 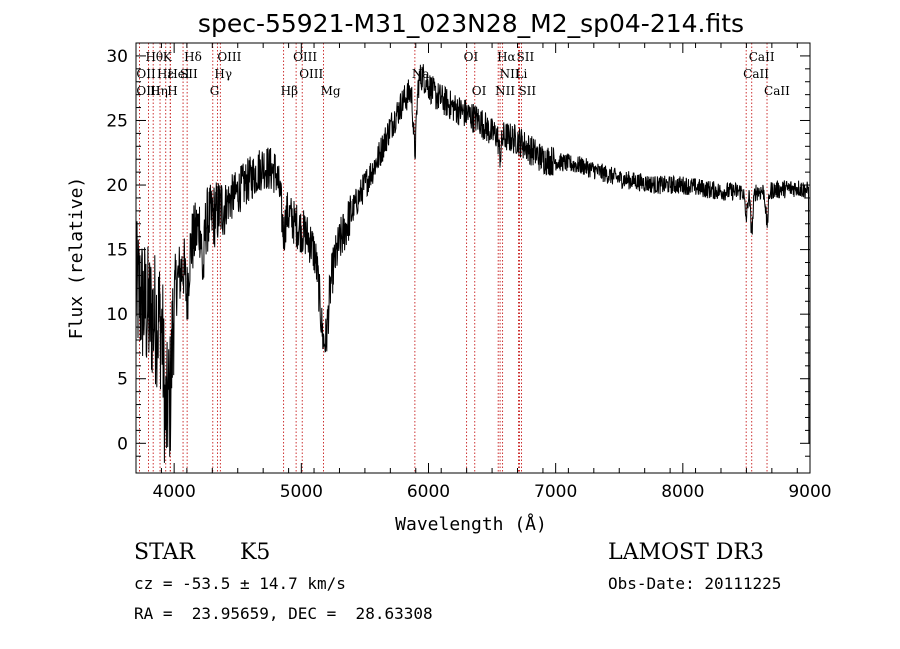 I want to click on y-tick-label: 20, so click(x=117, y=186).